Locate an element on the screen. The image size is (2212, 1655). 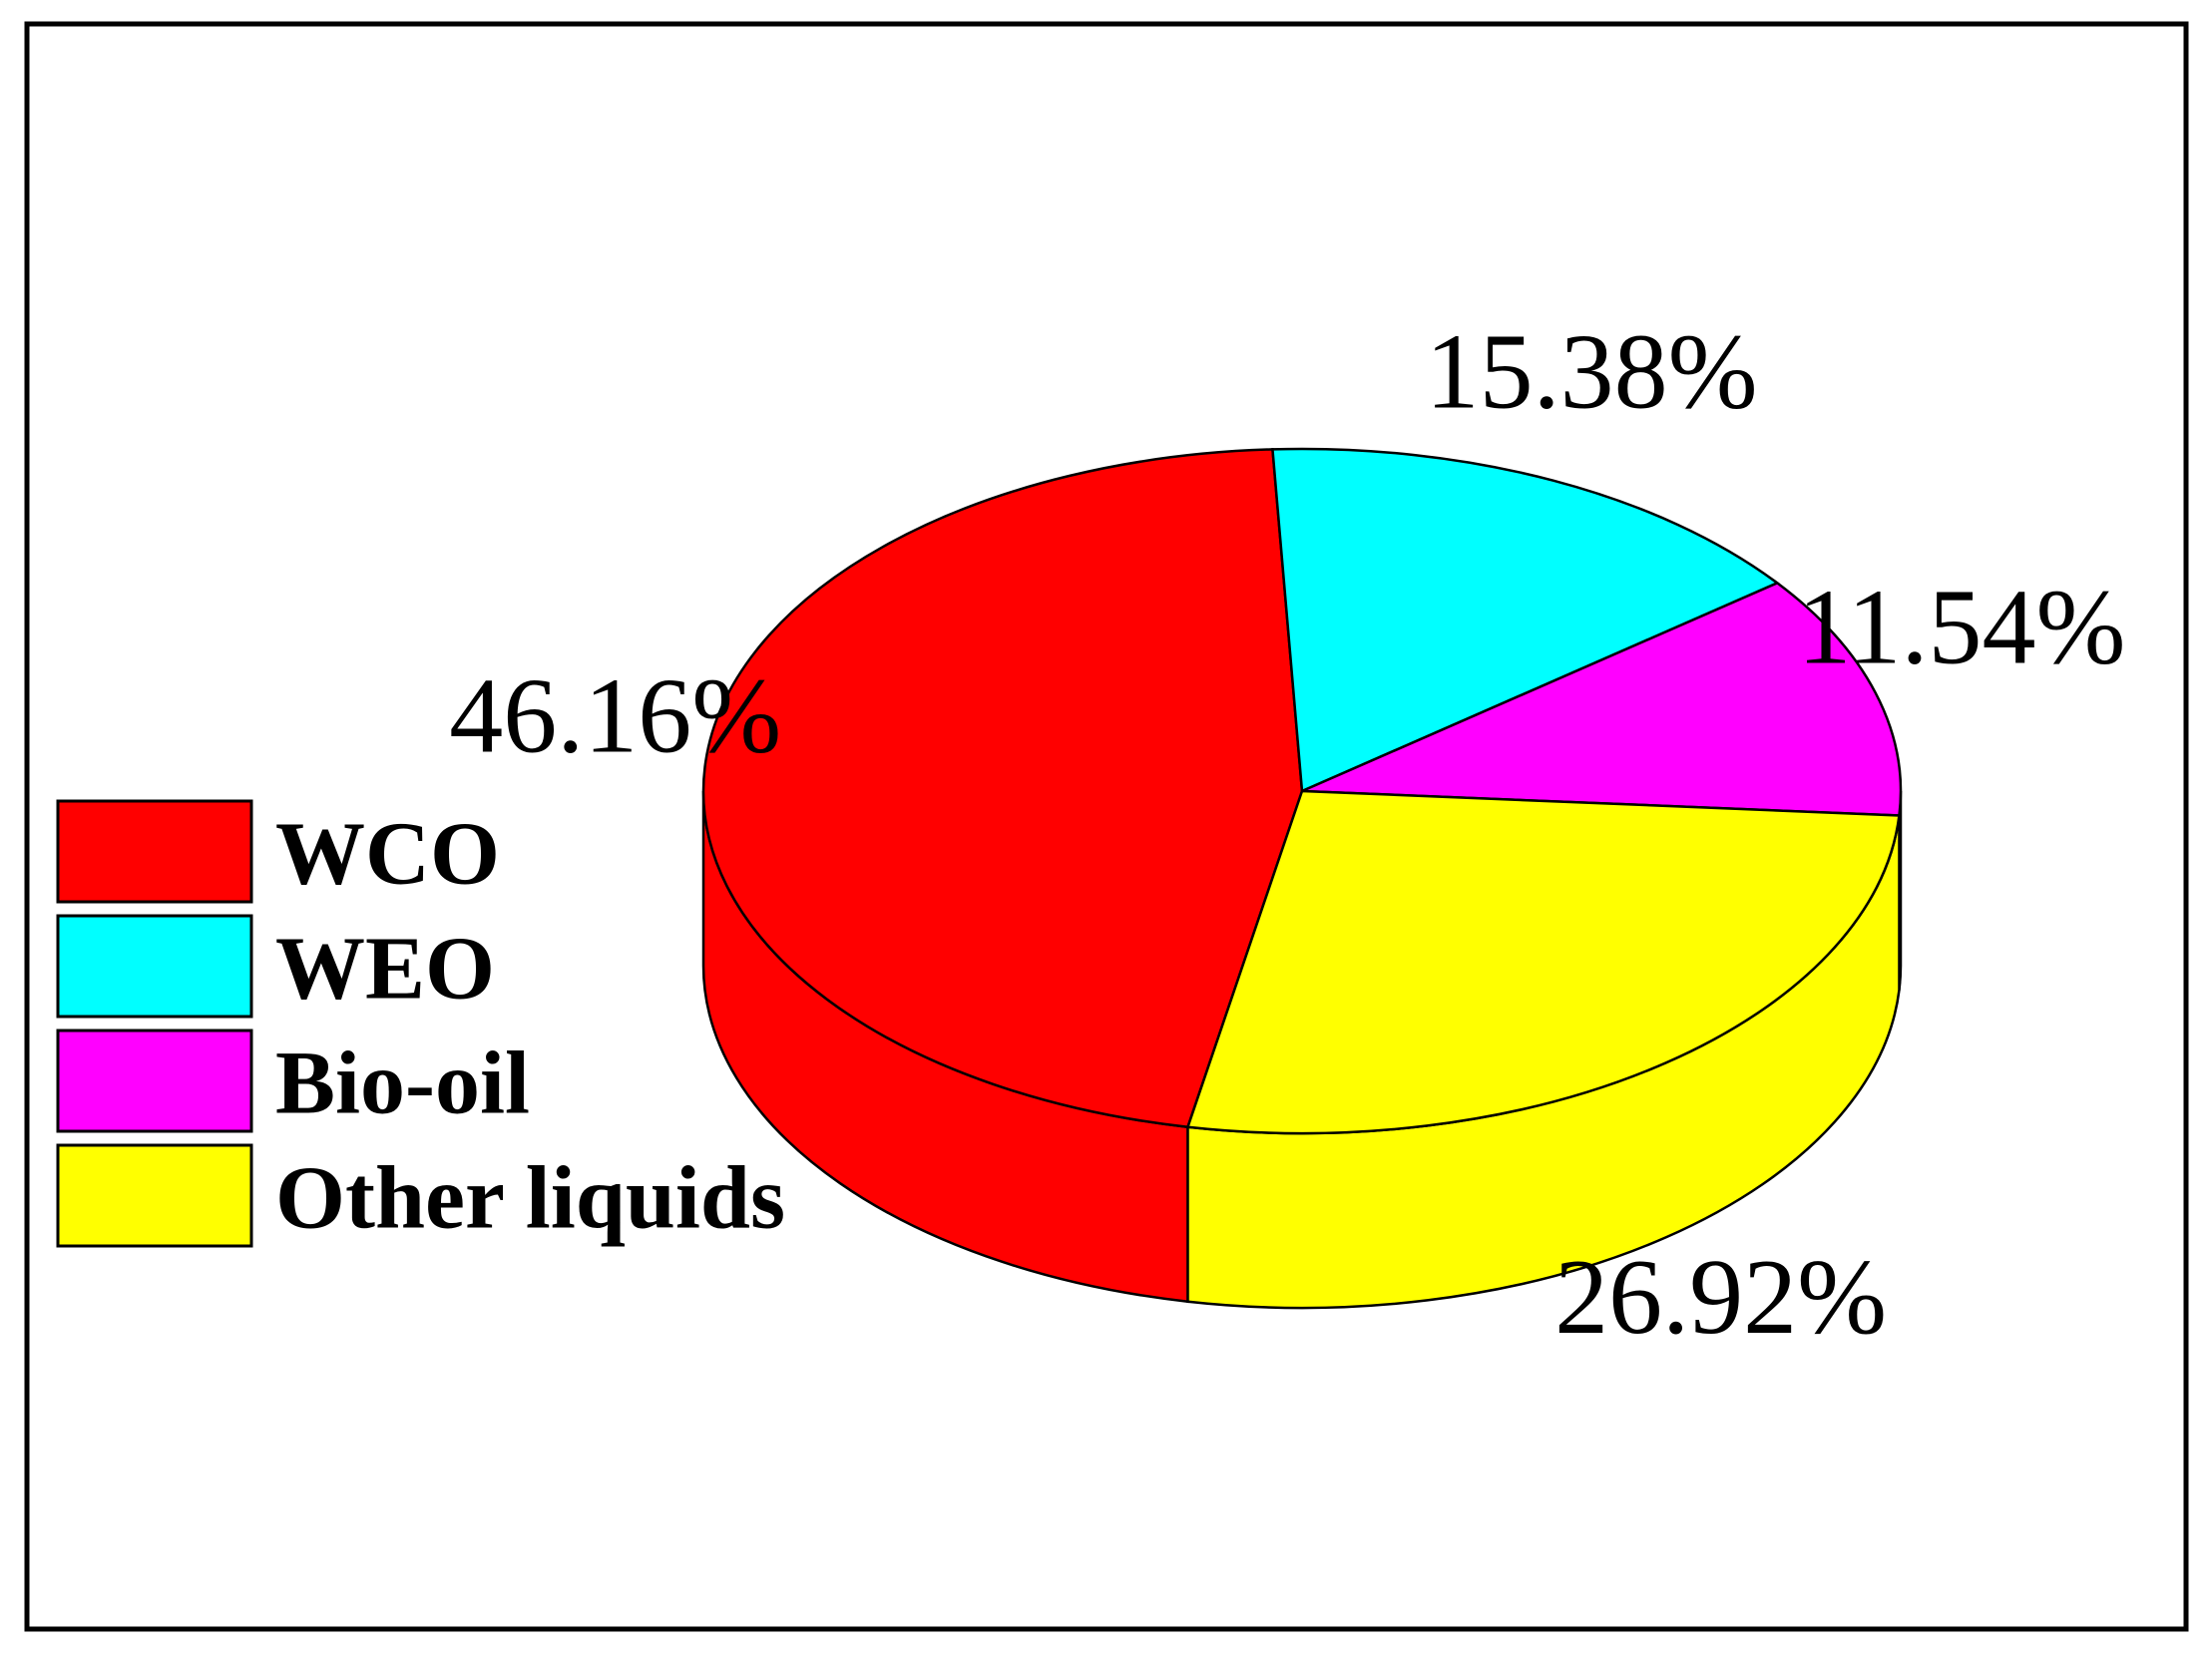
legend-label: WEO is located at coordinates (385, 969).